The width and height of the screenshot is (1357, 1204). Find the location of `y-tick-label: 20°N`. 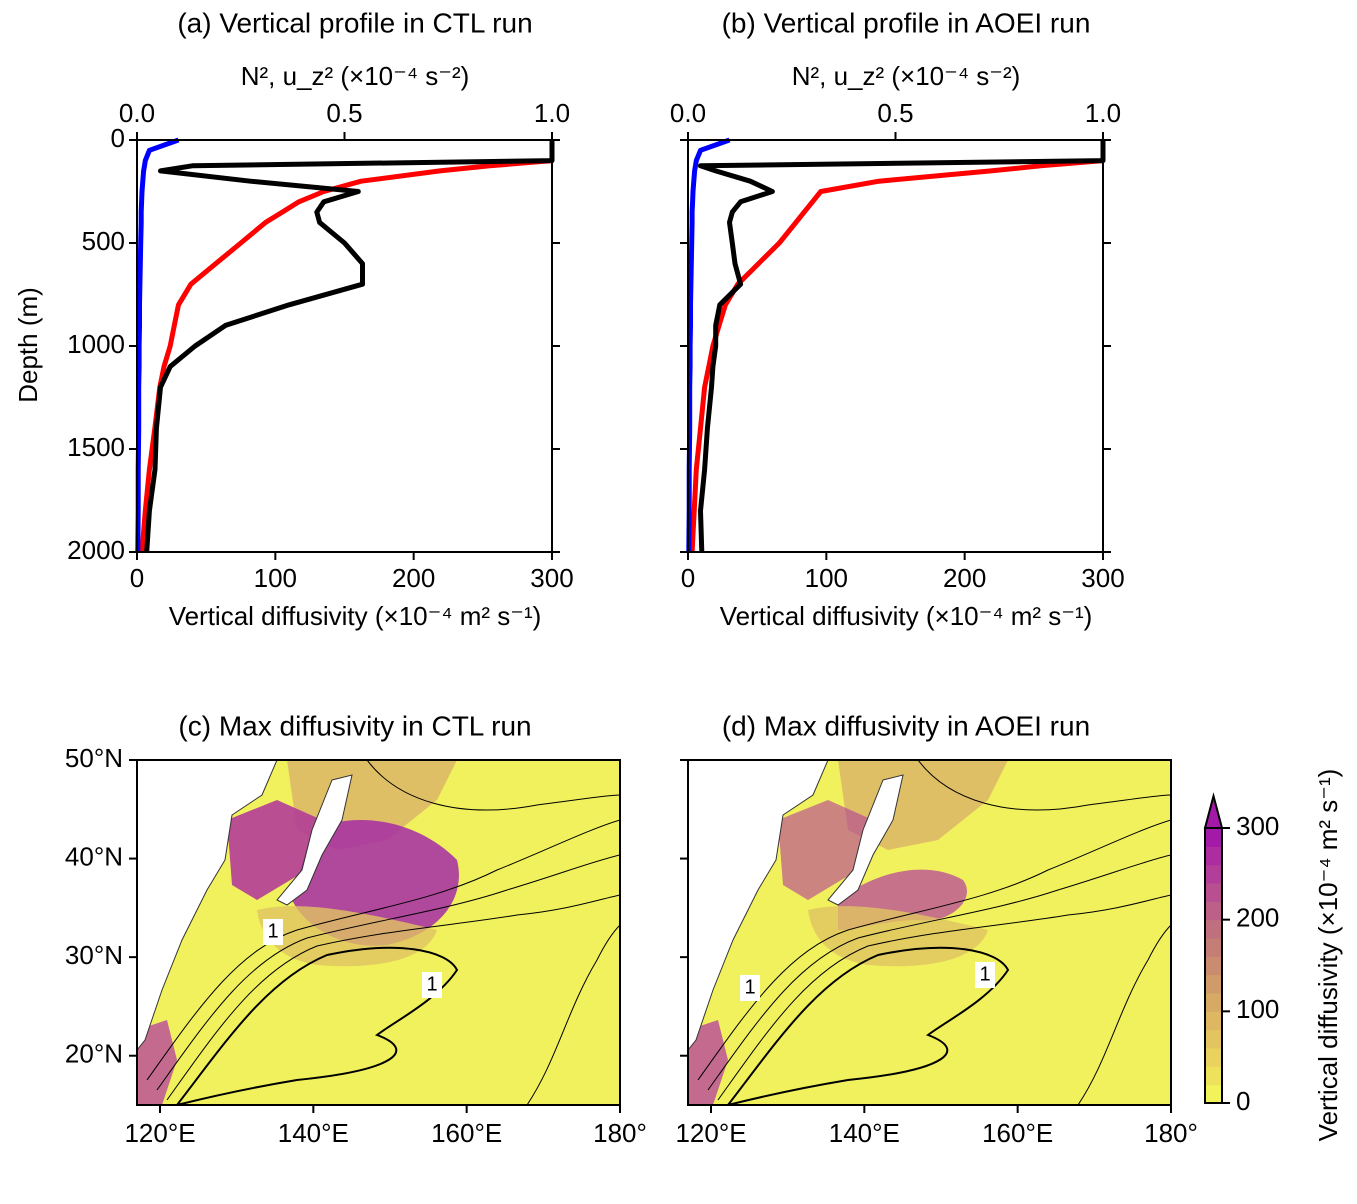

y-tick-label: 20°N is located at coordinates (94, 1054).